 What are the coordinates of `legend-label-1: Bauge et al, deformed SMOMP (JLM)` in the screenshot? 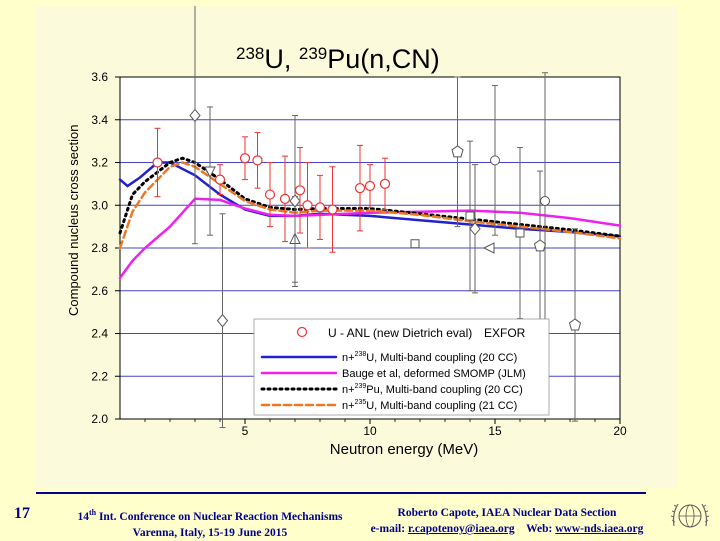 It's located at (434, 374).